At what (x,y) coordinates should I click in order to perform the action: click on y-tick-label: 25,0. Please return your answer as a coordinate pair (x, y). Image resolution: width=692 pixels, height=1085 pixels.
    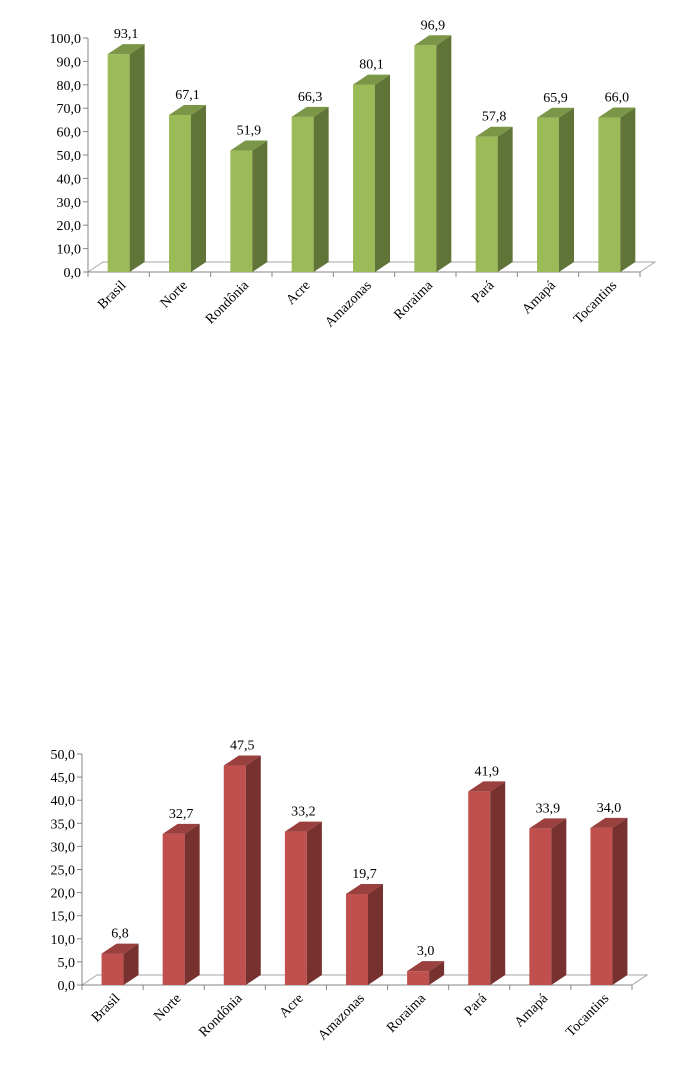
    Looking at the image, I should click on (63, 871).